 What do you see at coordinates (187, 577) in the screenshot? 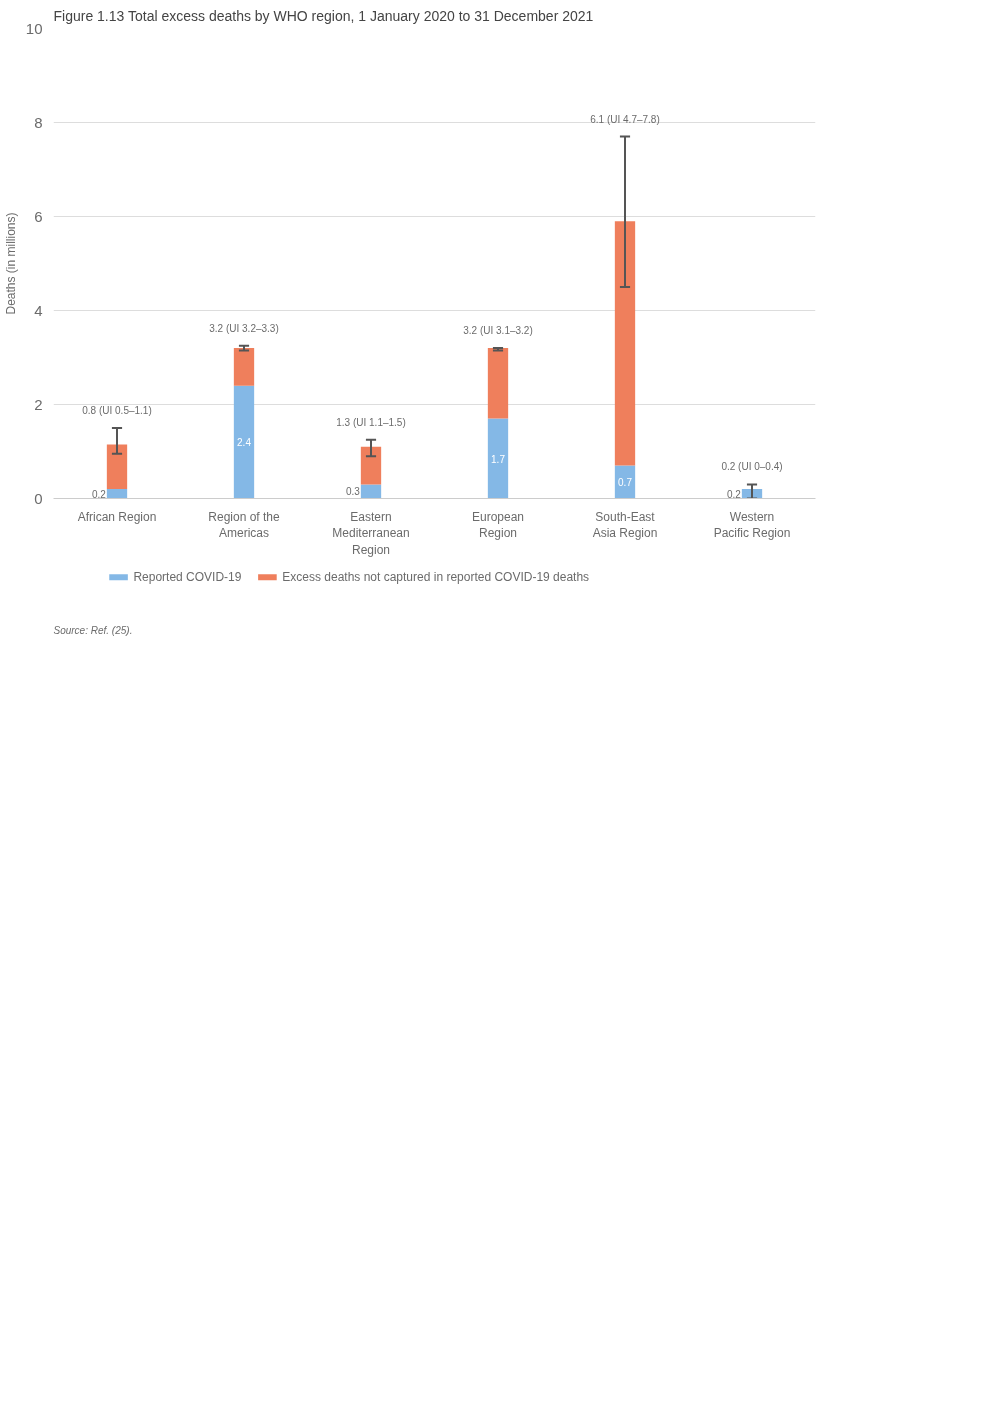
I see `legend-label: Reported COVID-19` at bounding box center [187, 577].